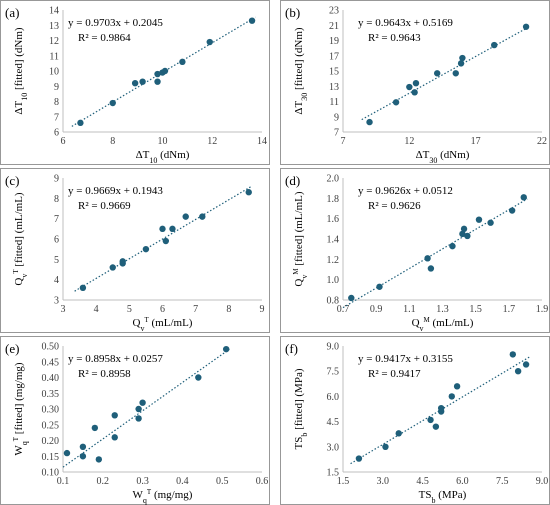 The image size is (550, 505). I want to click on y-tick-label: 0.30, so click(51, 410).